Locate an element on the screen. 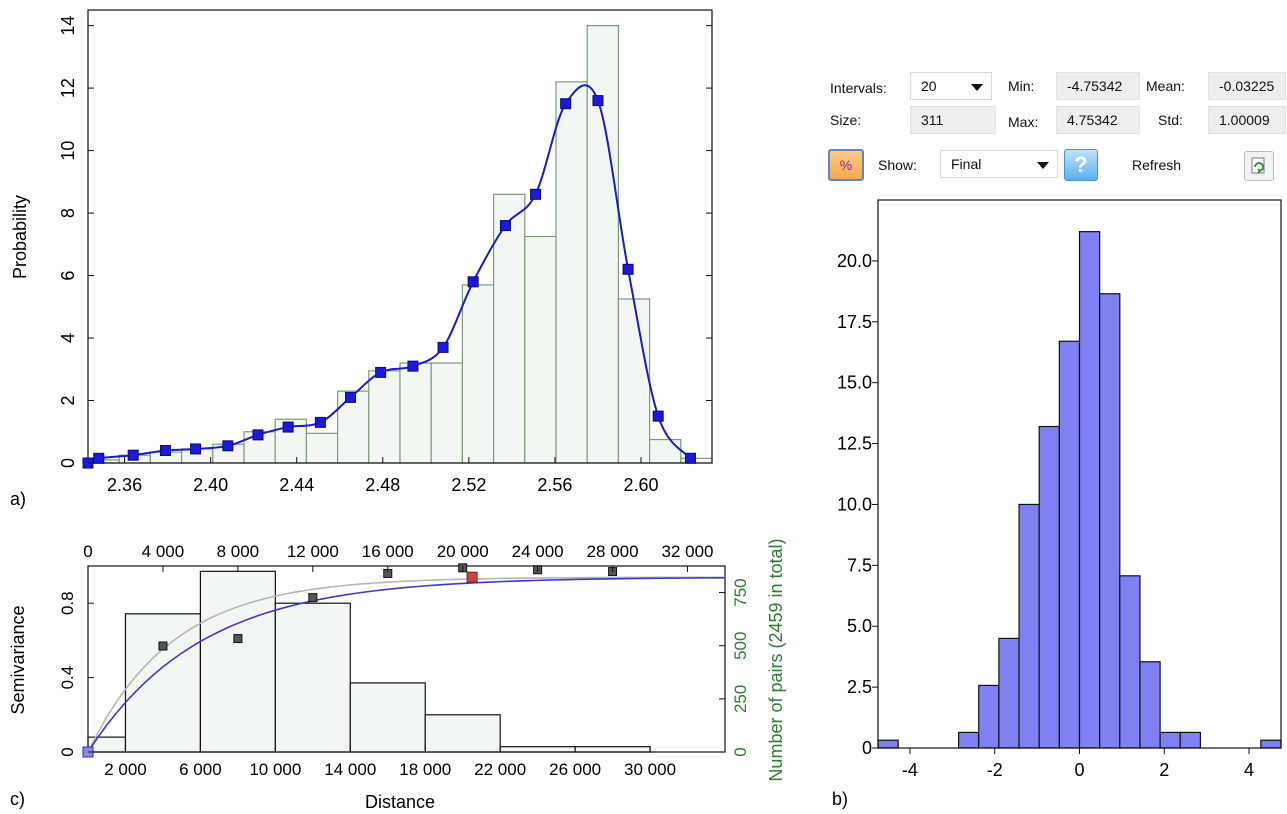  x-tick-label: 0 is located at coordinates (1079, 770).